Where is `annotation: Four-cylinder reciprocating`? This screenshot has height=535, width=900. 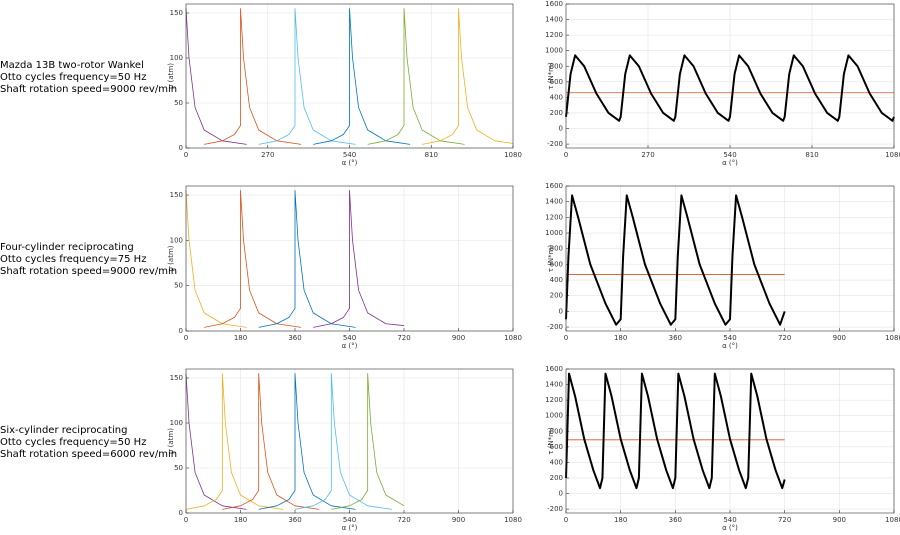
annotation: Four-cylinder reciprocating is located at coordinates (67, 247).